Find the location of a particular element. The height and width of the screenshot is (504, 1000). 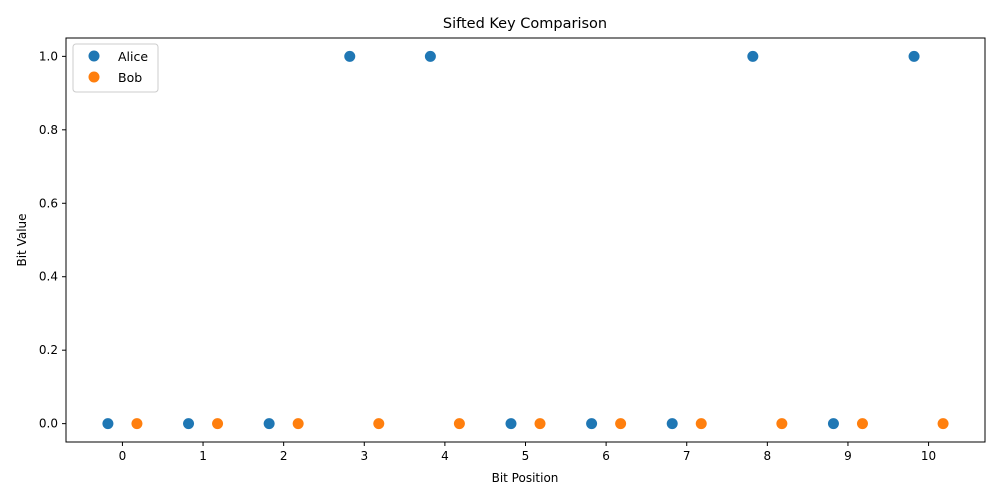

x-tick-label: 5 is located at coordinates (526, 456).